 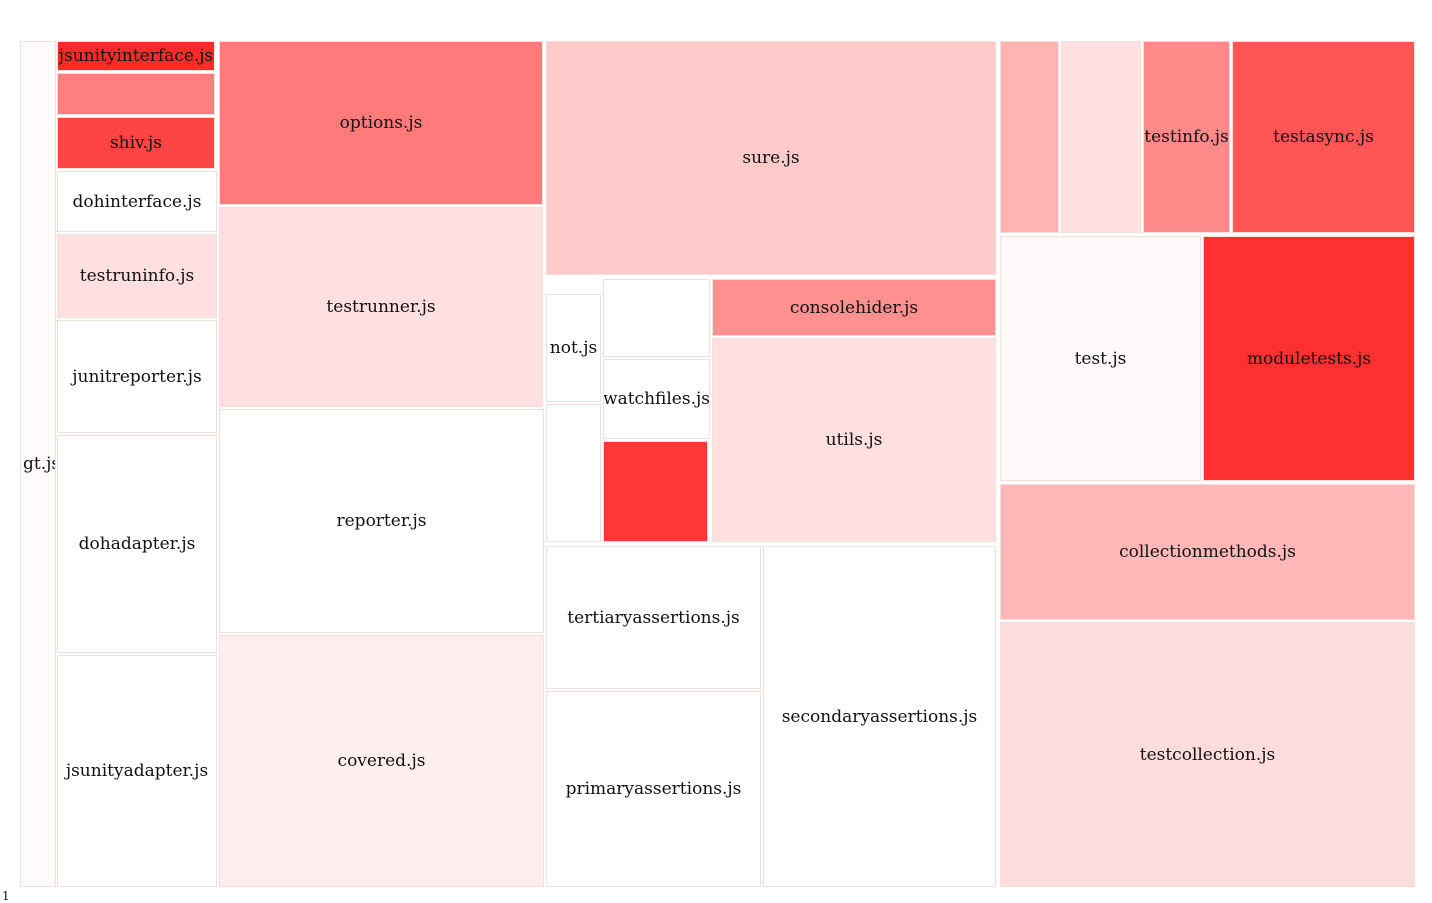 I want to click on treemap-cell-junitreporter: junitreporter.js, so click(x=137, y=376).